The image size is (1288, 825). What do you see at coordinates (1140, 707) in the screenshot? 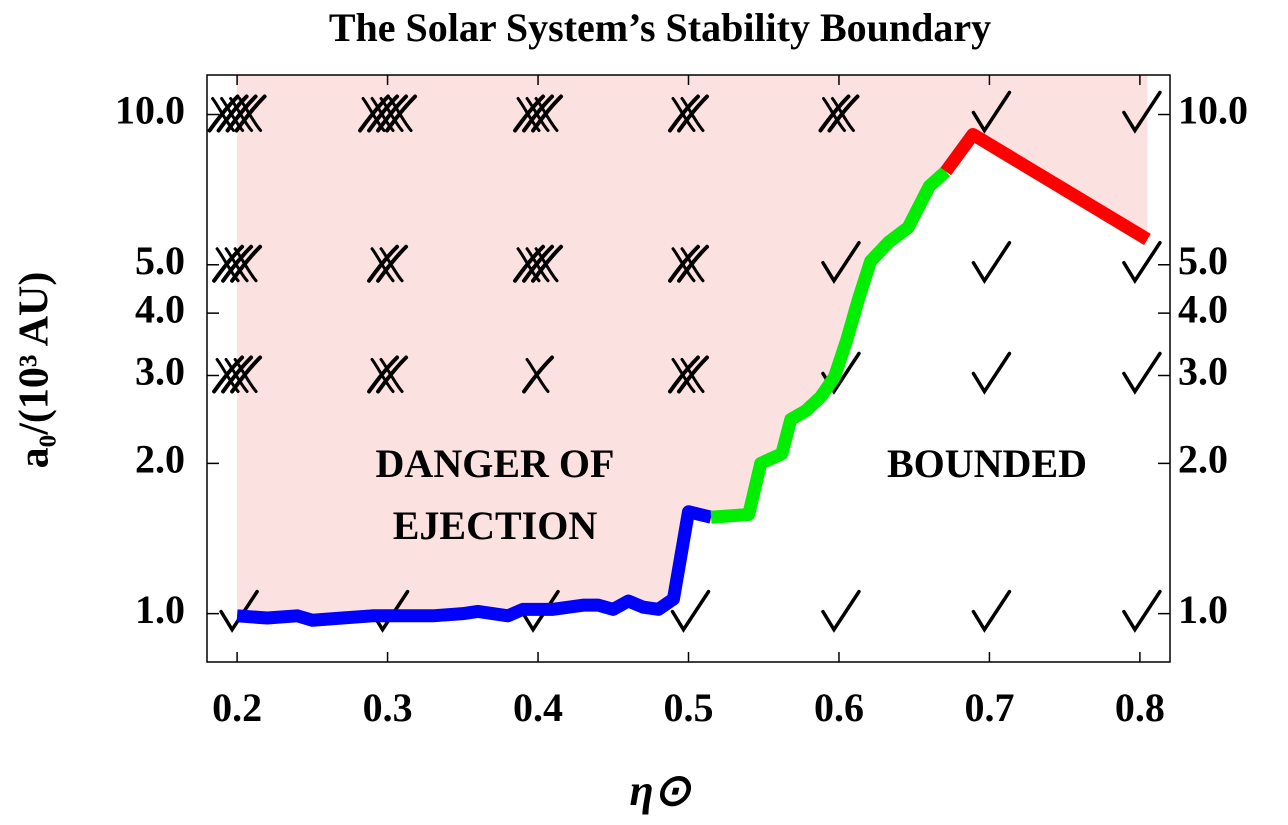
I see `x-tick-label: 0.8` at bounding box center [1140, 707].